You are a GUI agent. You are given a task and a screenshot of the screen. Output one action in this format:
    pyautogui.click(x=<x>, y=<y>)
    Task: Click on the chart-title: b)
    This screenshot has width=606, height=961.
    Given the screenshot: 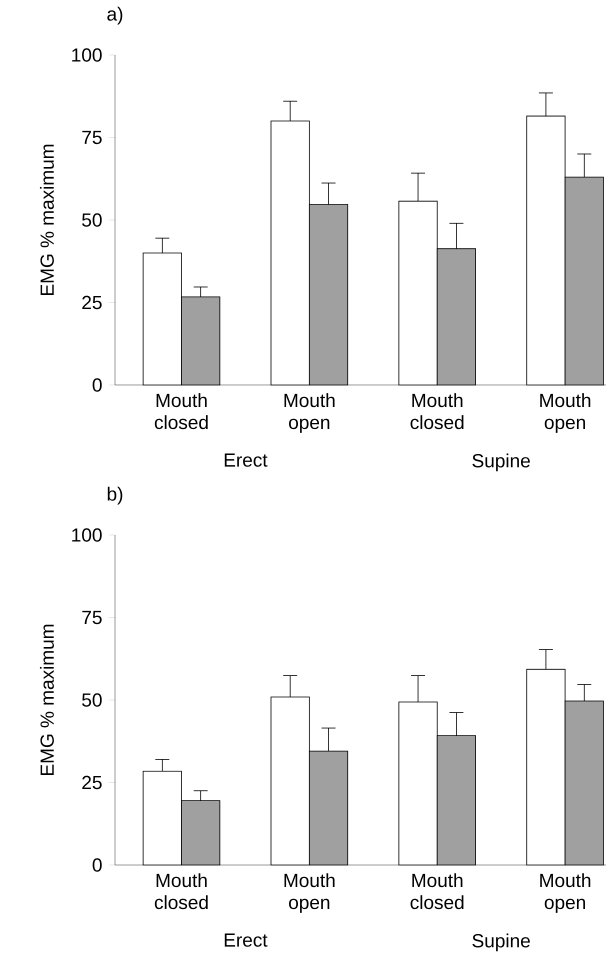 What is the action you would take?
    pyautogui.click(x=115, y=495)
    